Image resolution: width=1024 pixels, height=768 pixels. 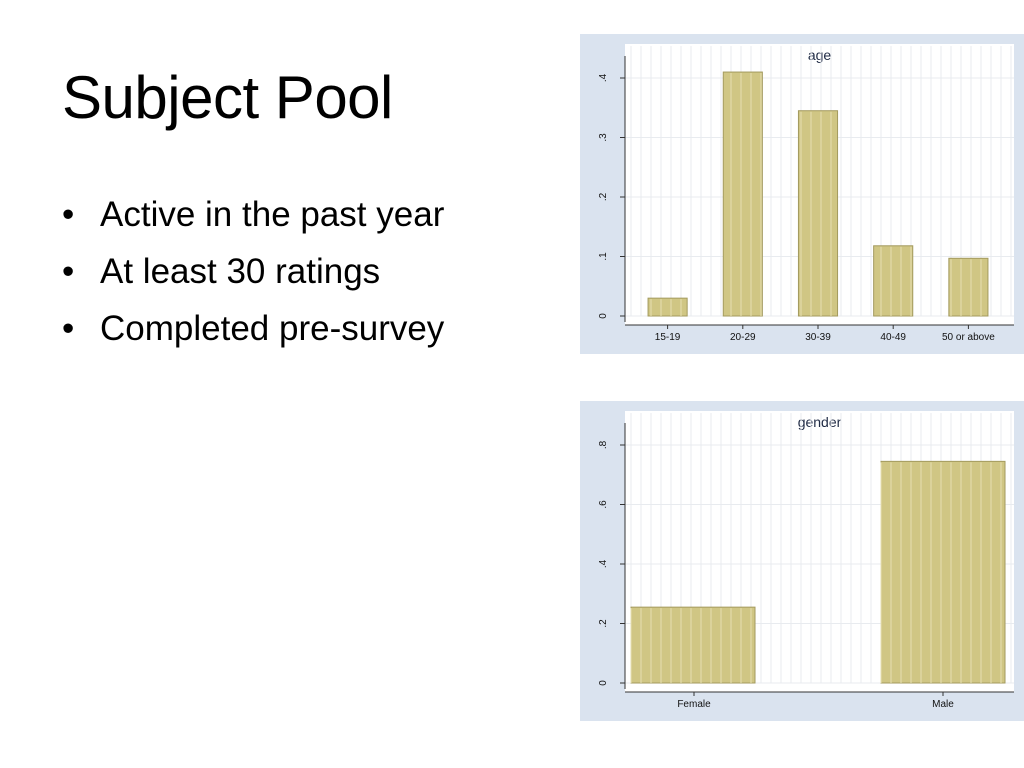 I want to click on bullet-item: At least 30 ratings, so click(x=253, y=271).